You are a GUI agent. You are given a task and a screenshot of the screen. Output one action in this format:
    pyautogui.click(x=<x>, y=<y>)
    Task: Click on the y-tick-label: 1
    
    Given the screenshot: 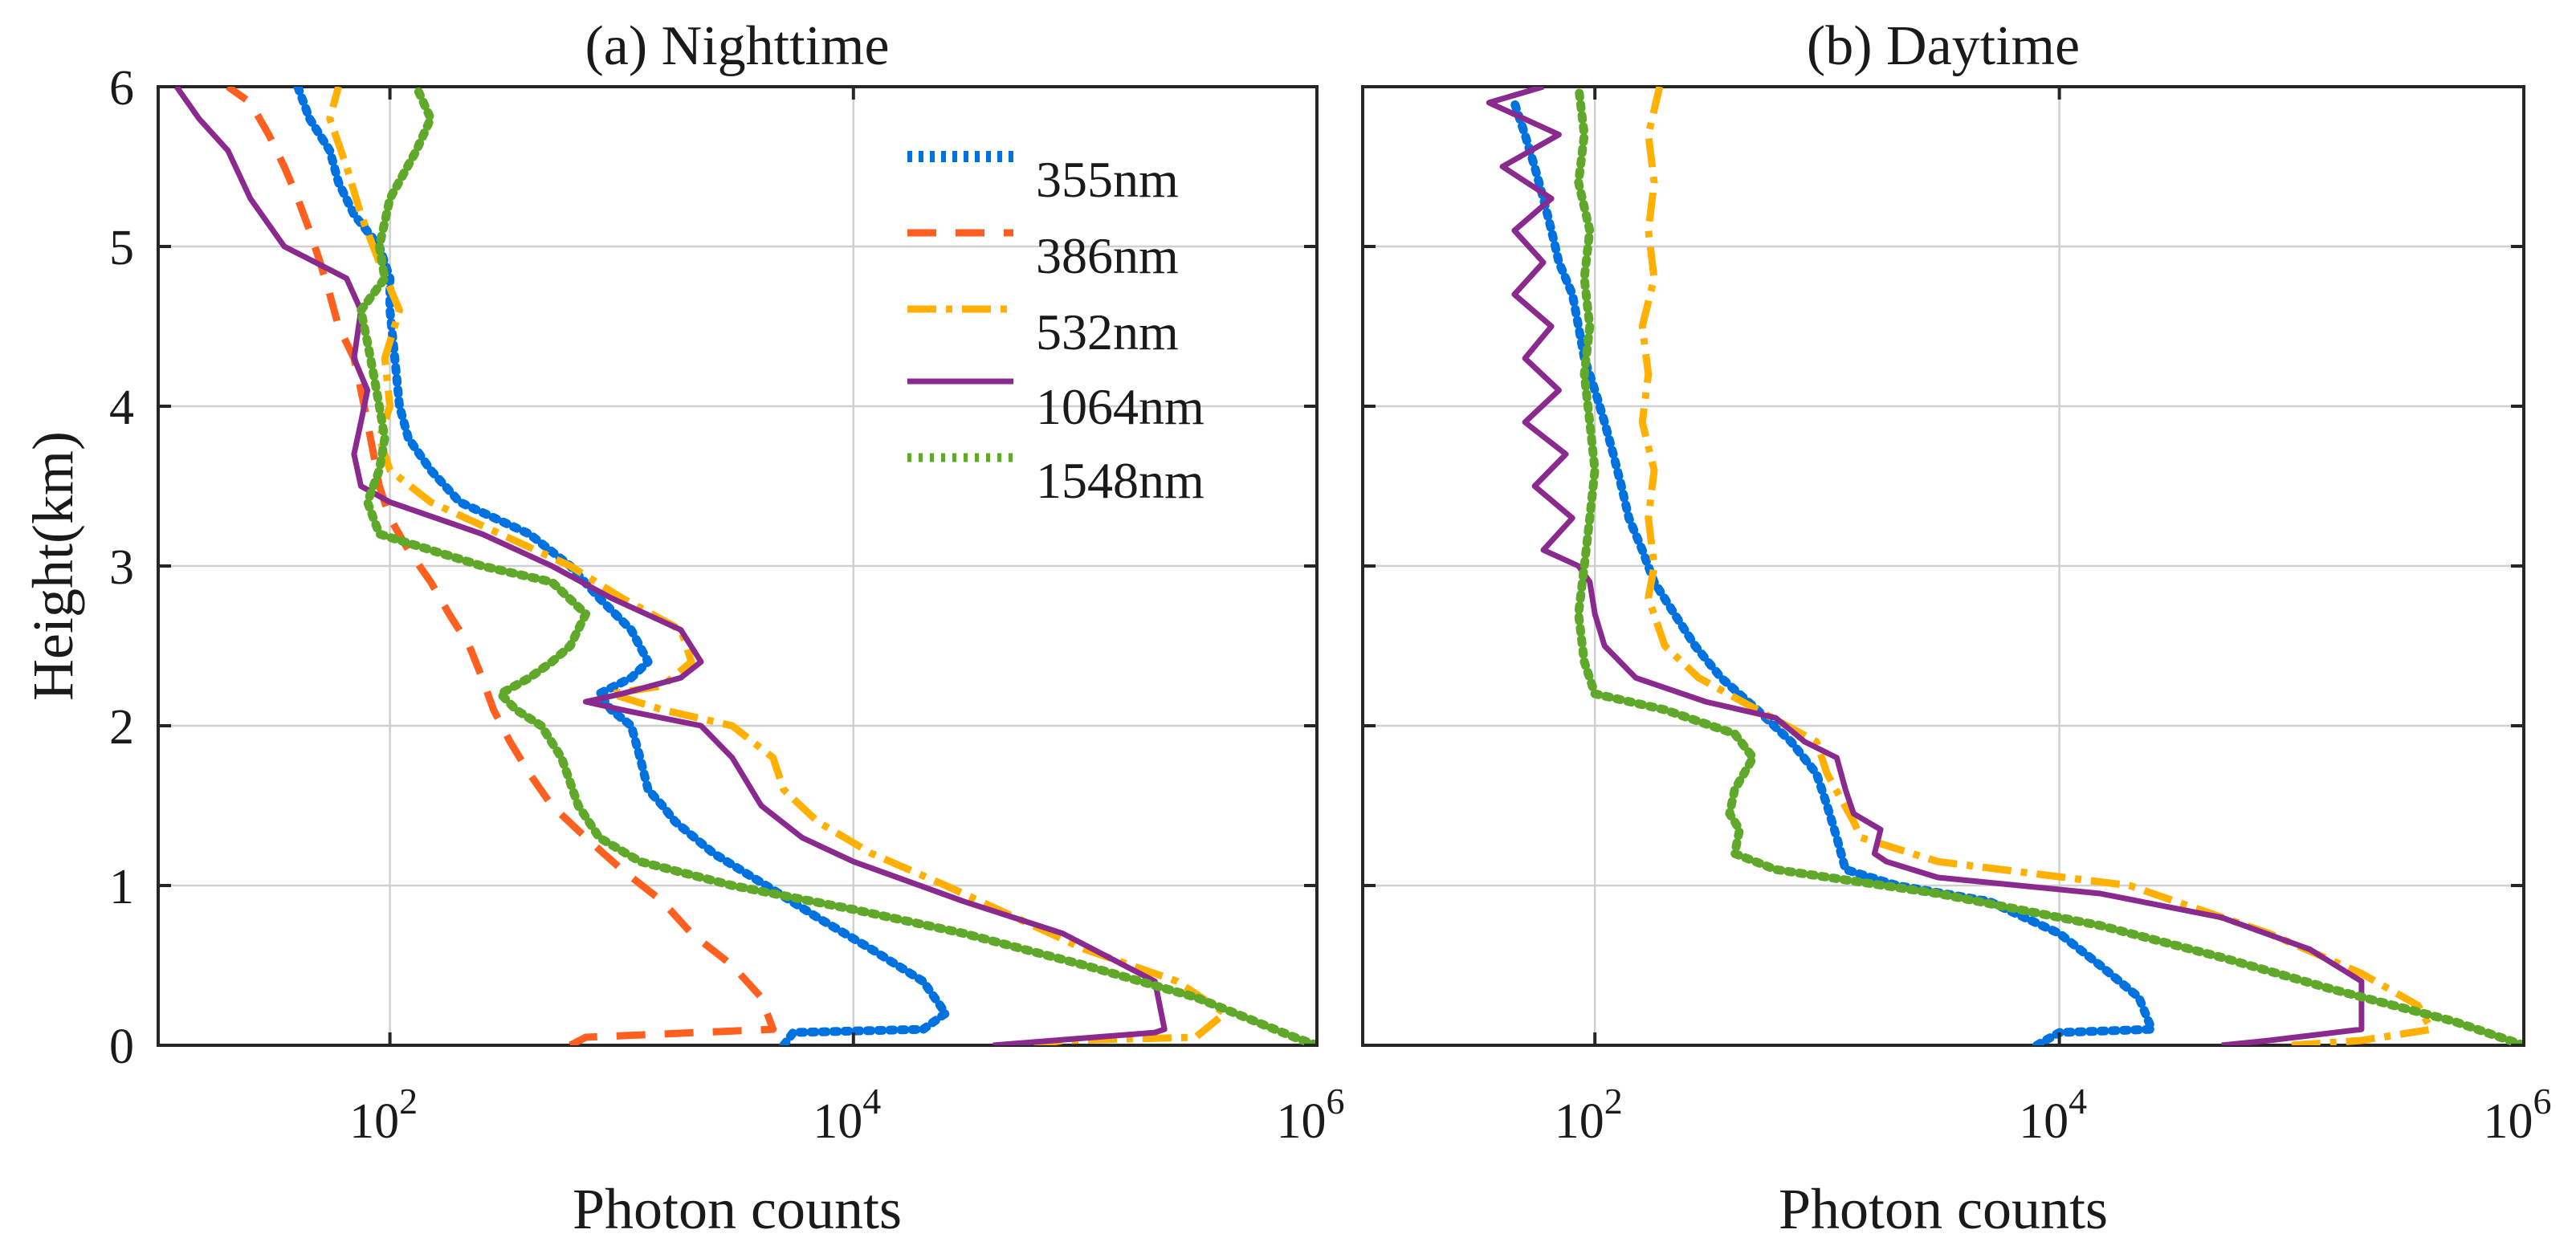 What is the action you would take?
    pyautogui.click(x=121, y=887)
    